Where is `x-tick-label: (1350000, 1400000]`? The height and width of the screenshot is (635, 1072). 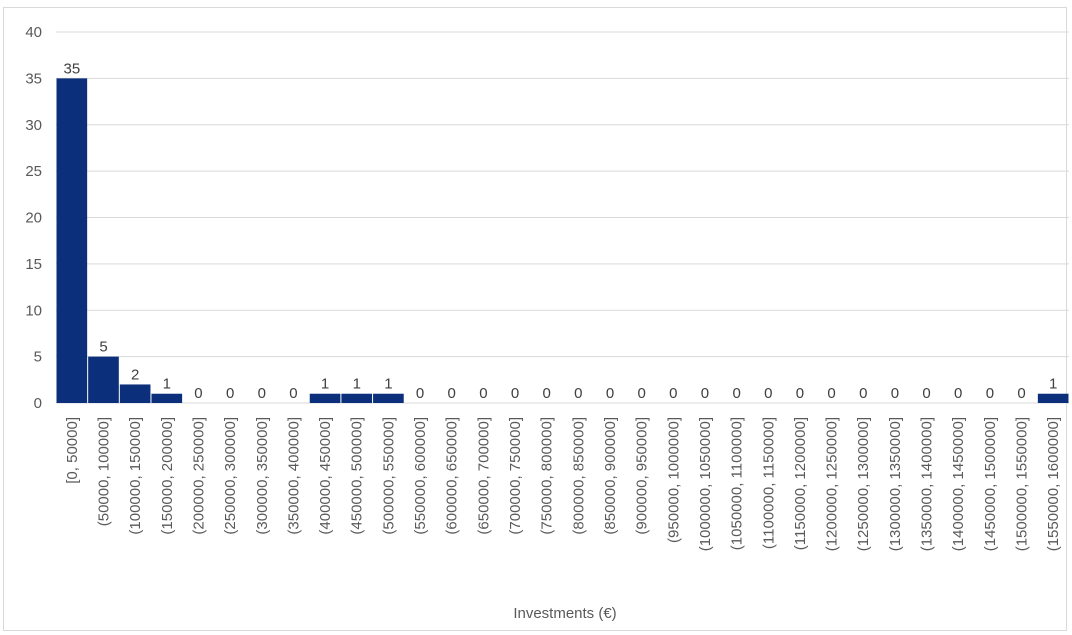
x-tick-label: (1350000, 1400000] is located at coordinates (927, 484).